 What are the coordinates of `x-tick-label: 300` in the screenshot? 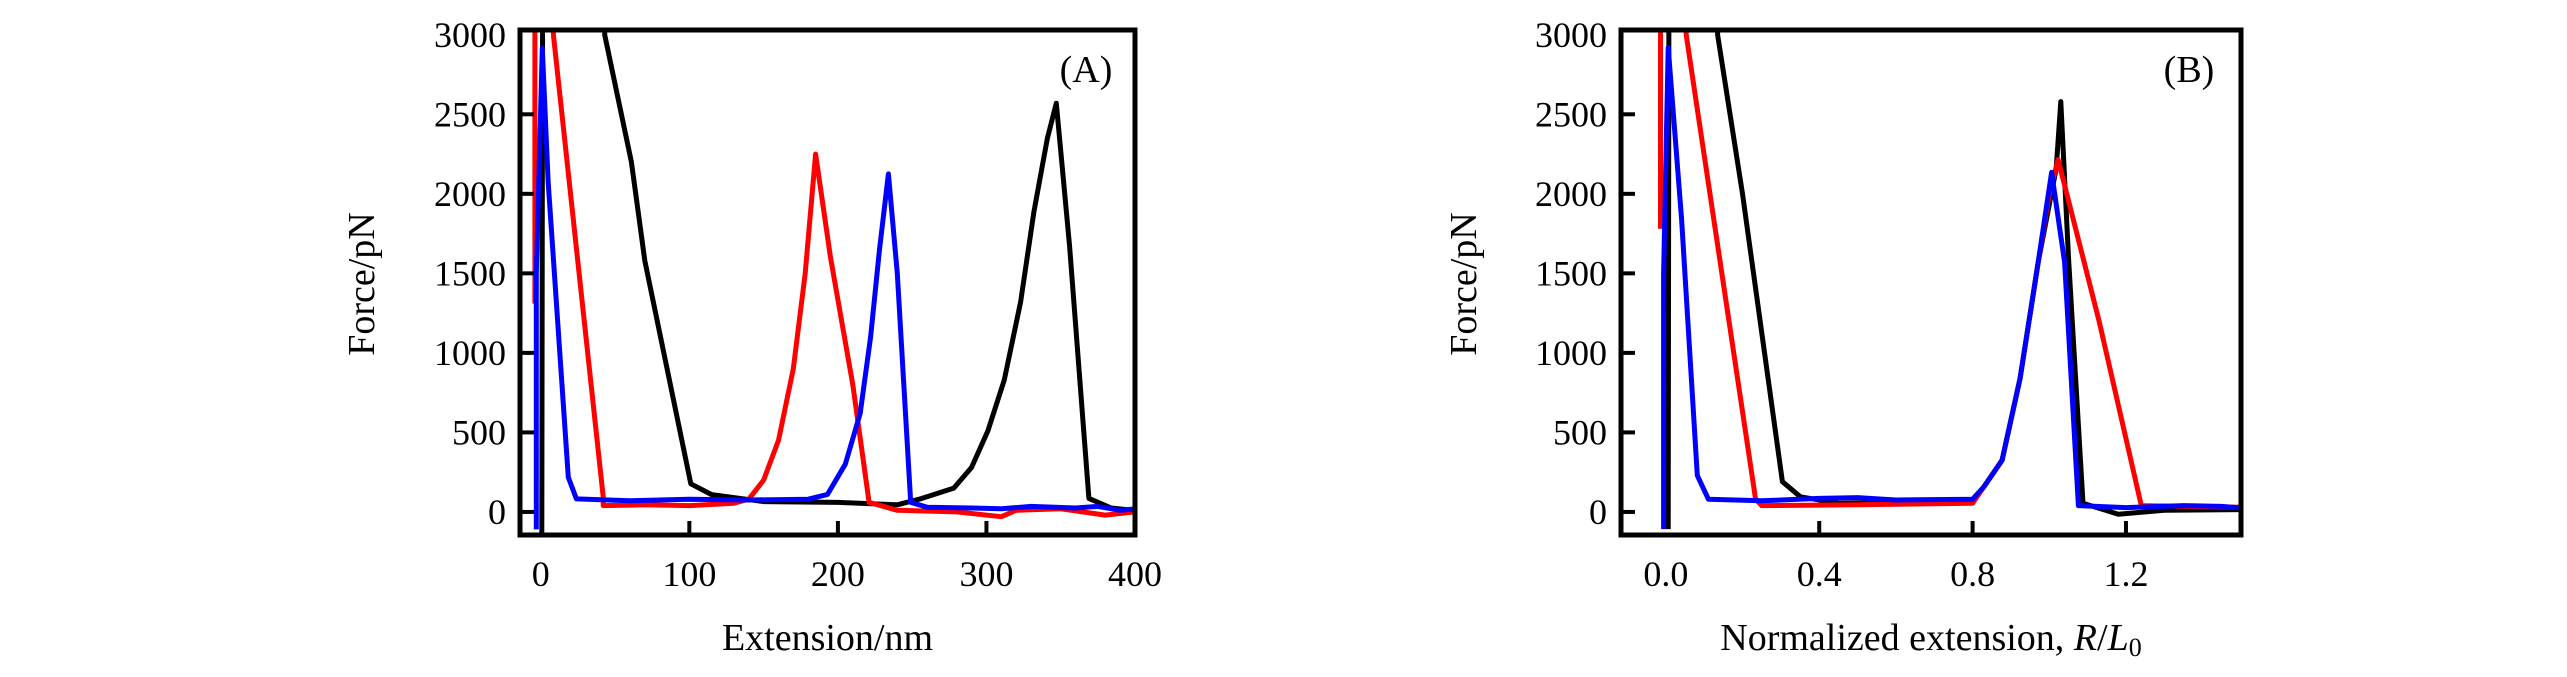 It's located at (986, 574).